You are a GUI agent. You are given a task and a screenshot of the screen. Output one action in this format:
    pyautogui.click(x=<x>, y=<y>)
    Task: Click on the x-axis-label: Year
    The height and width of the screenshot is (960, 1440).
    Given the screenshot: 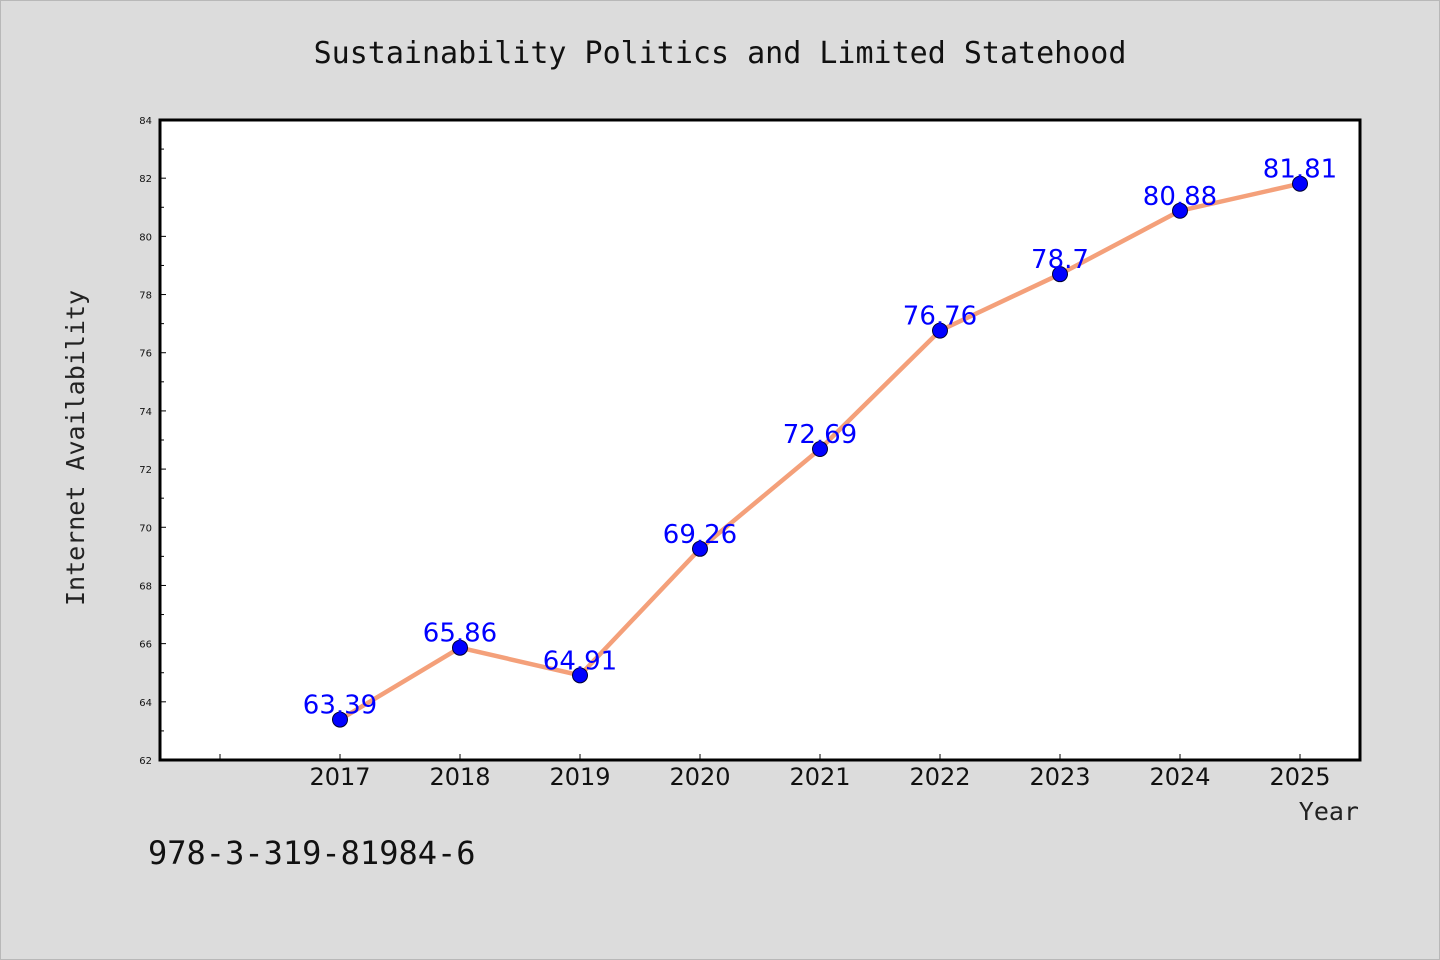 What is the action you would take?
    pyautogui.click(x=1329, y=811)
    